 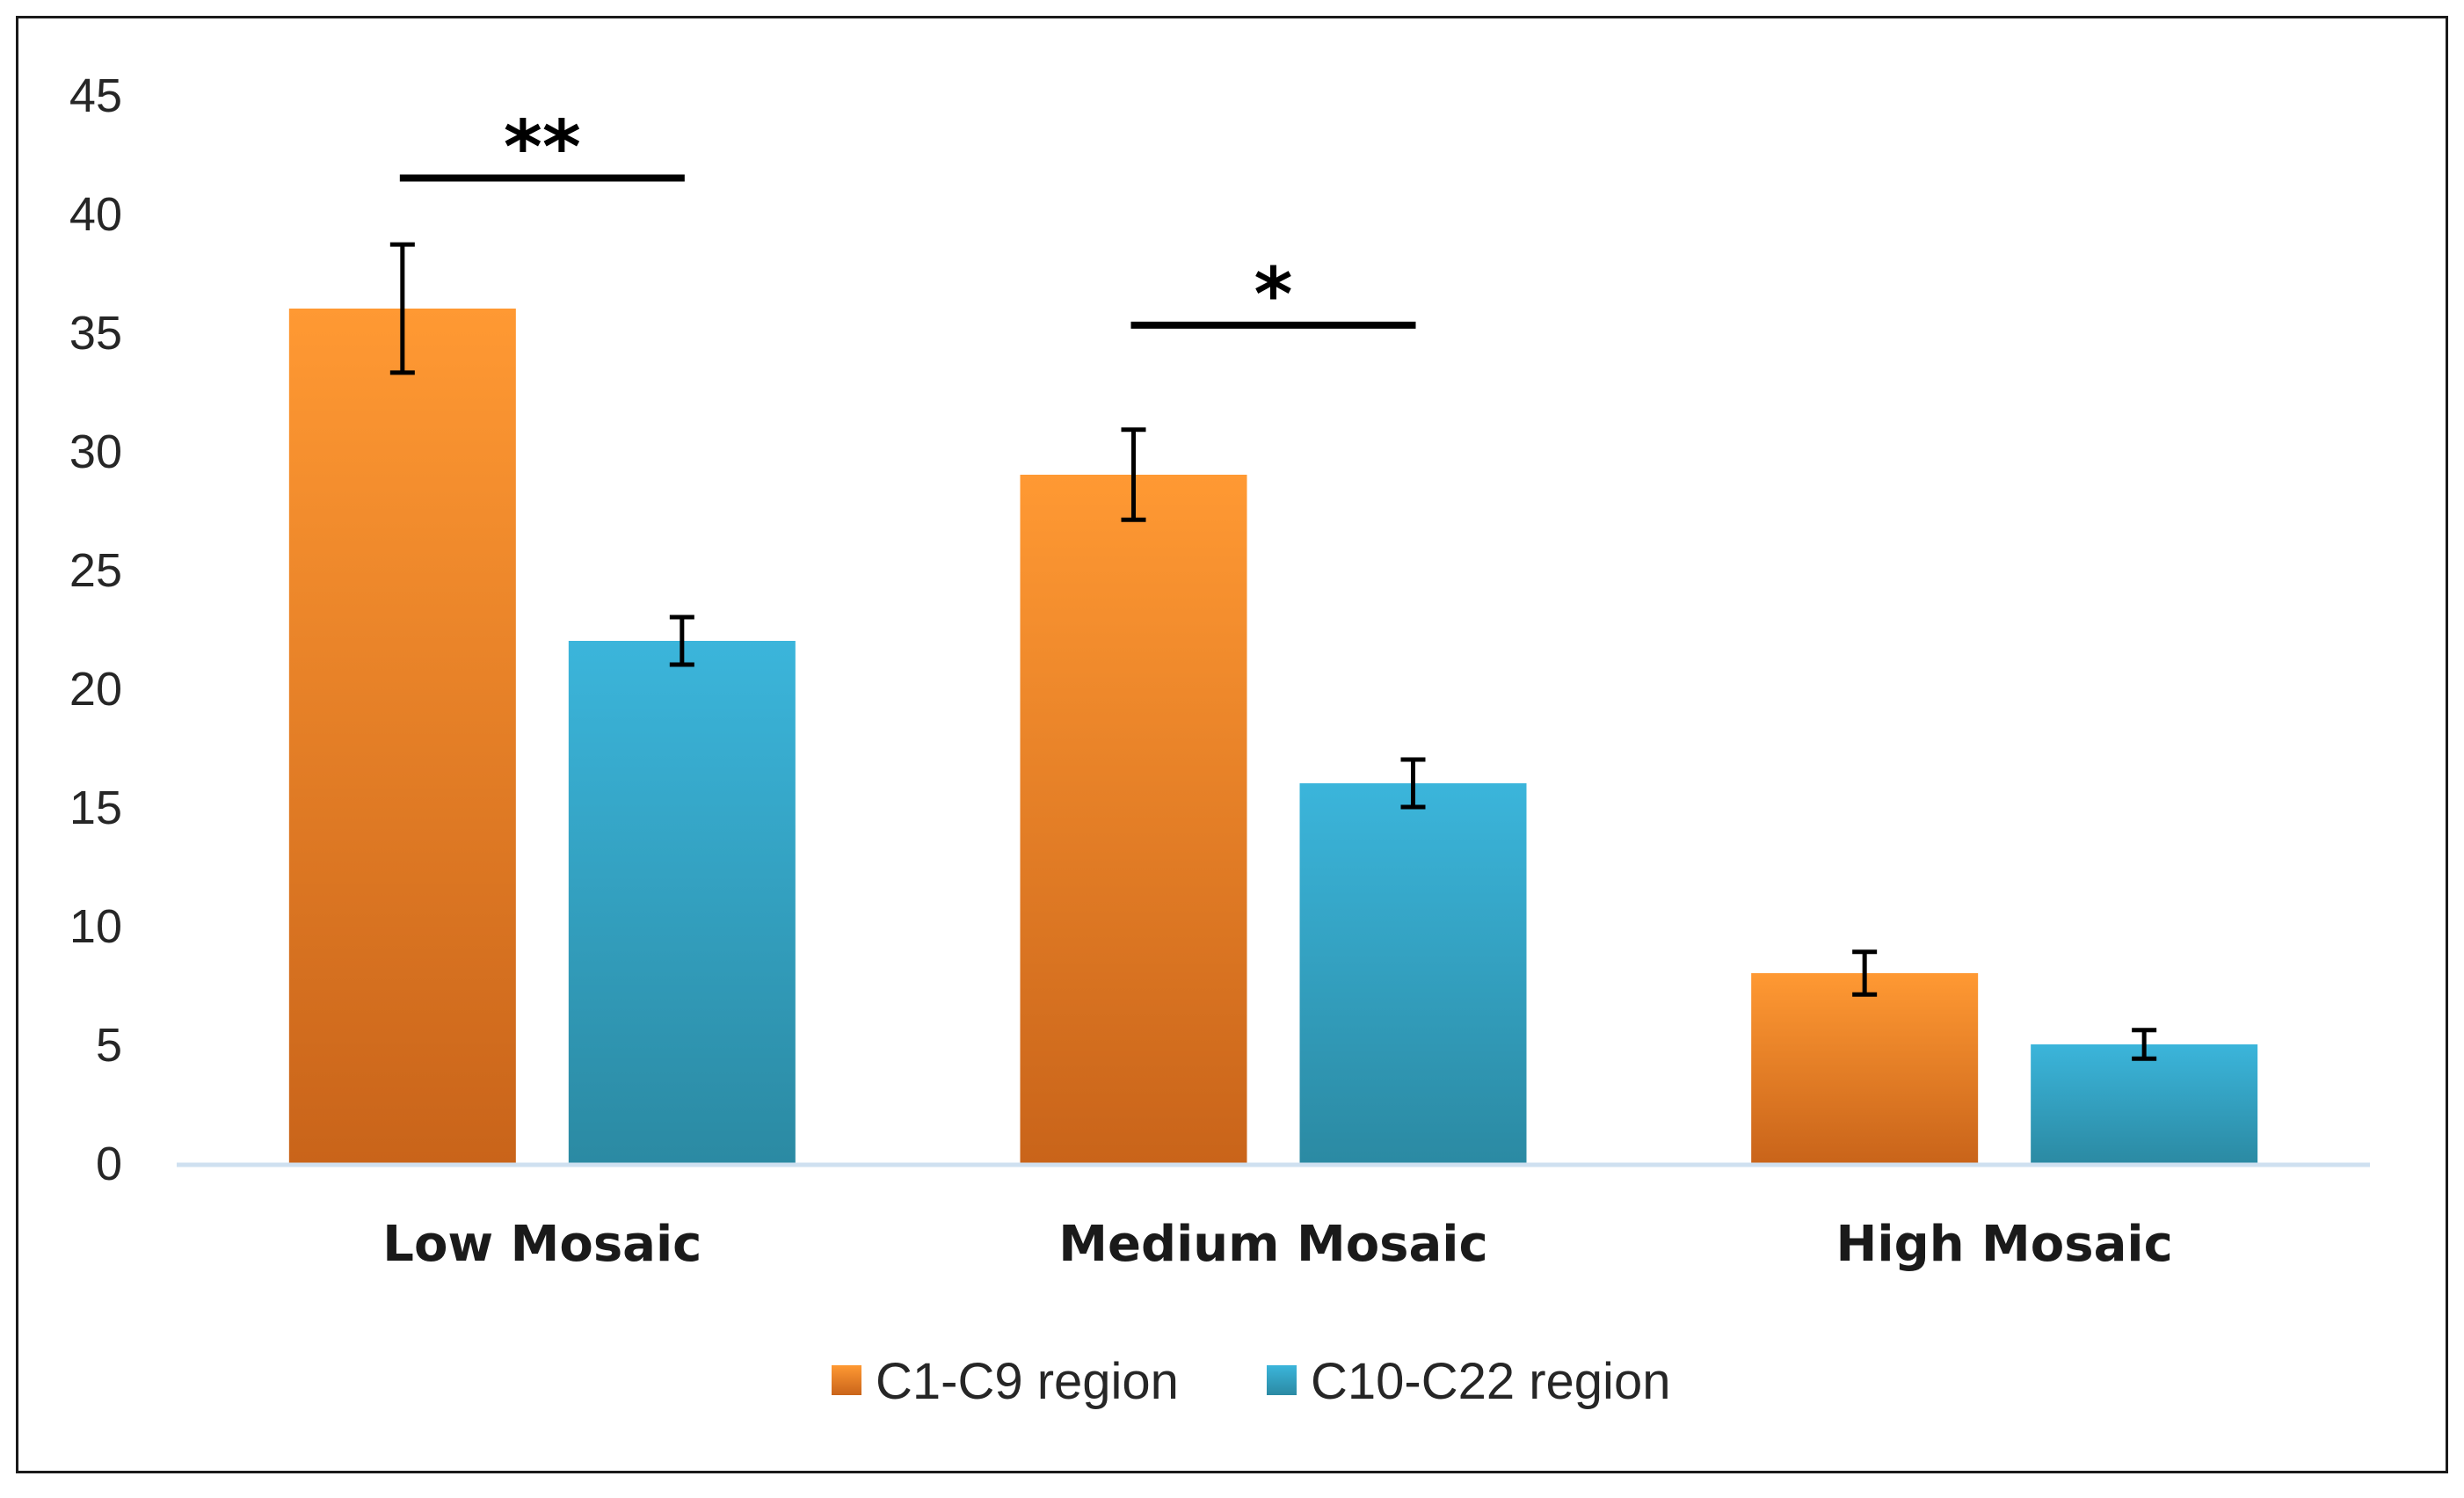 What do you see at coordinates (1272, 1244) in the screenshot?
I see `category-label-medium-mosaic: Medium Mosaic` at bounding box center [1272, 1244].